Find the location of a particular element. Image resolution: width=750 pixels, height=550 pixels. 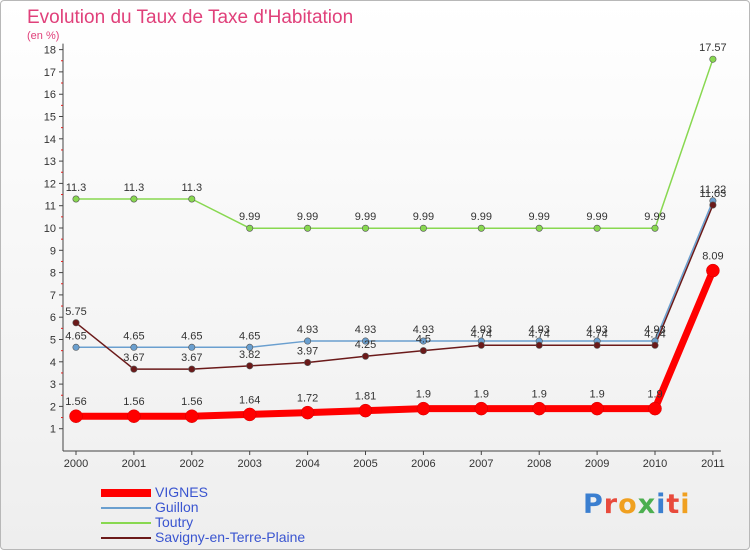

y-tick-label: 18 is located at coordinates (50, 51).